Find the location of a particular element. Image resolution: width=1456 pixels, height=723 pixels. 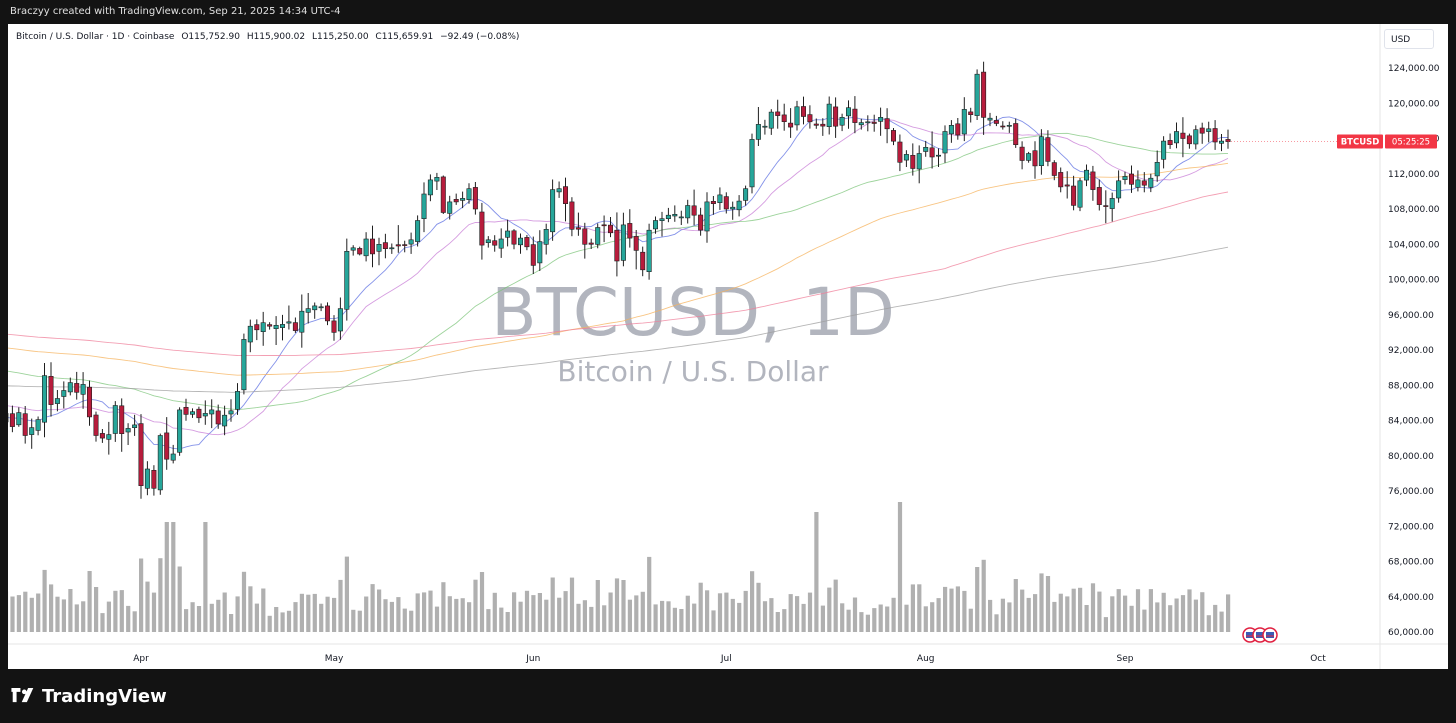

symbol-title: Bitcoin / U.S. Dollar · 1D · Coinbase is located at coordinates (95, 37).